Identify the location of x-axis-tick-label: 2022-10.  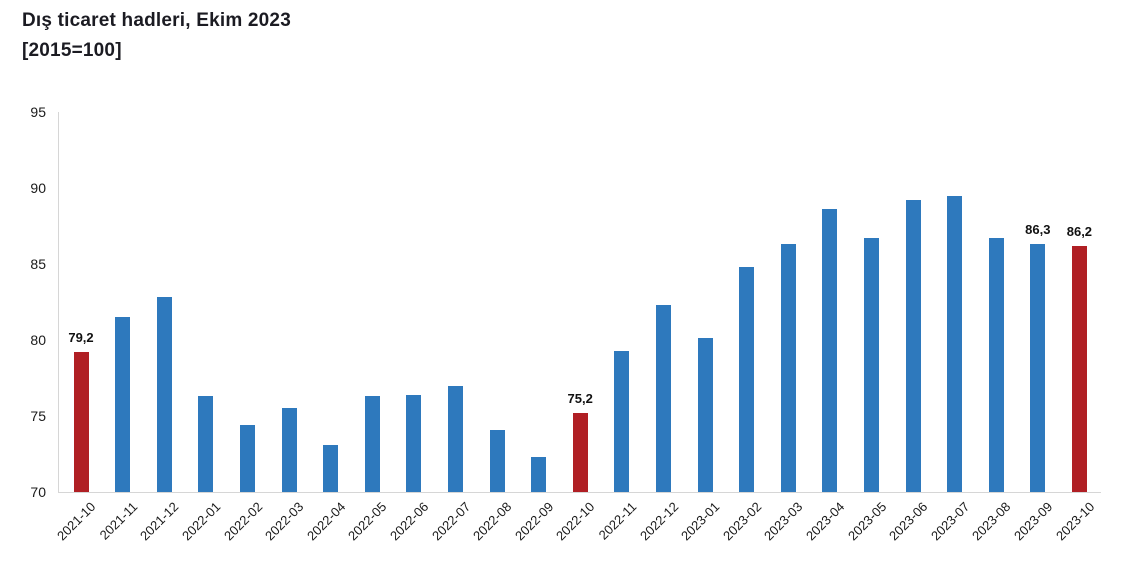
(575, 521).